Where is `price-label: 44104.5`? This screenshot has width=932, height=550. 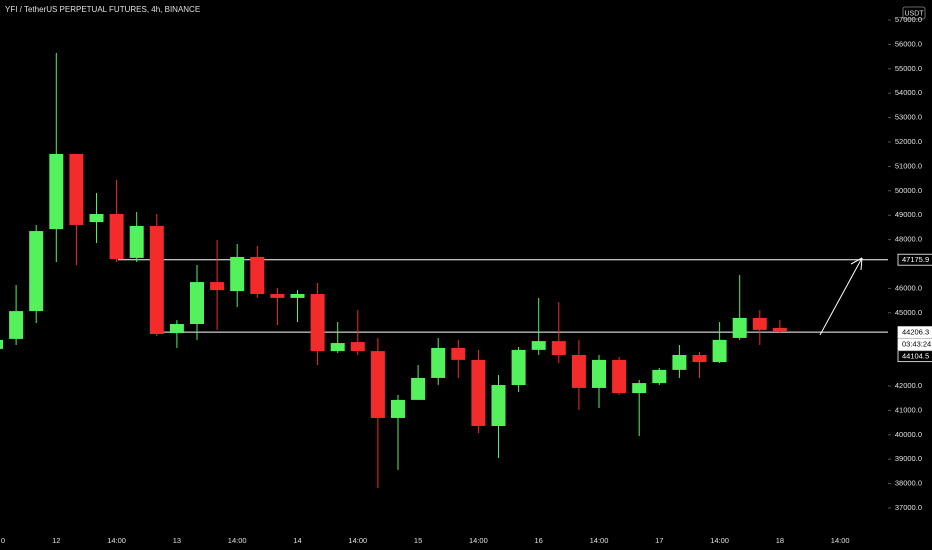 price-label: 44104.5 is located at coordinates (915, 356).